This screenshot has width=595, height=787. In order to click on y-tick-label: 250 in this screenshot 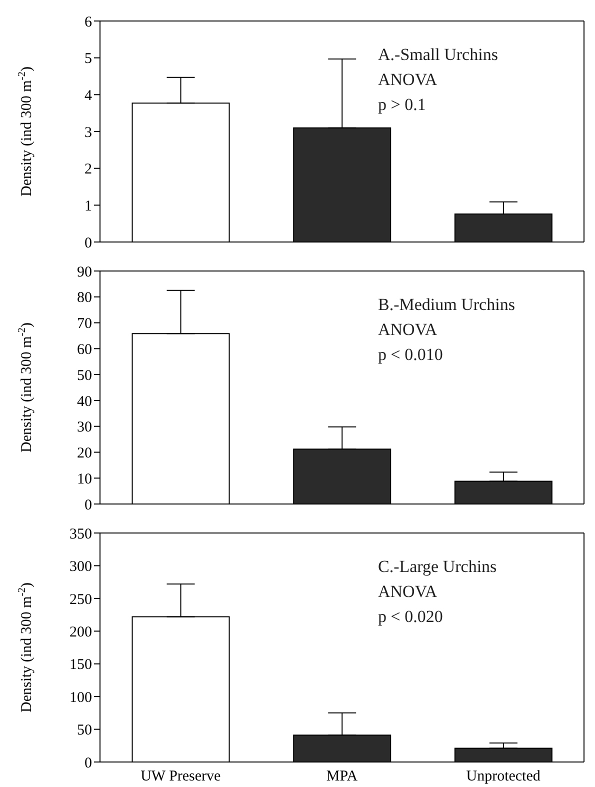, I will do `click(81, 600)`.